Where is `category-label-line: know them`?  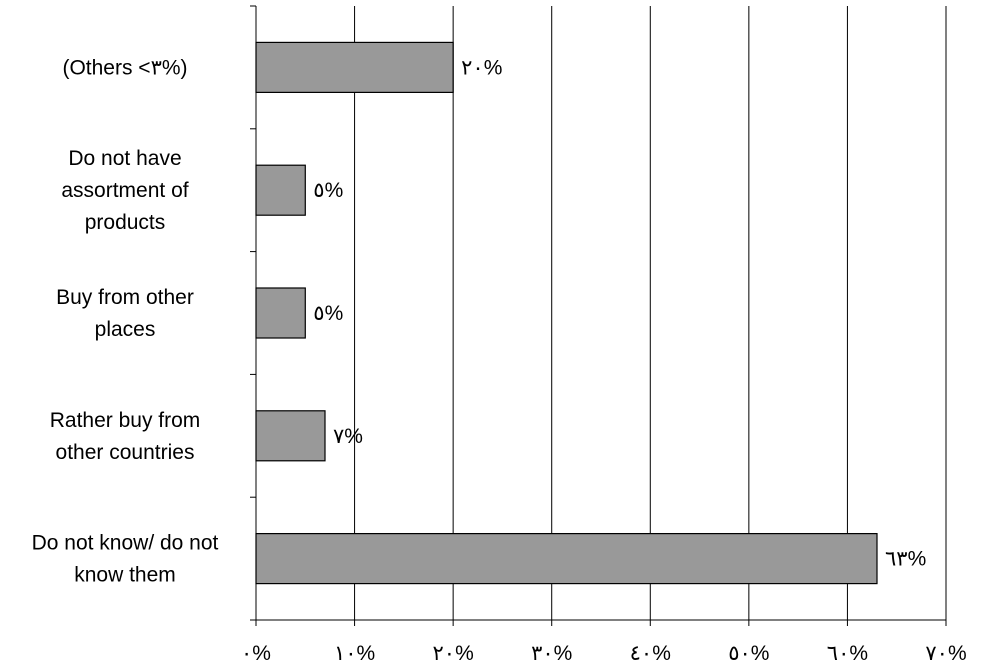
category-label-line: know them is located at coordinates (125, 575).